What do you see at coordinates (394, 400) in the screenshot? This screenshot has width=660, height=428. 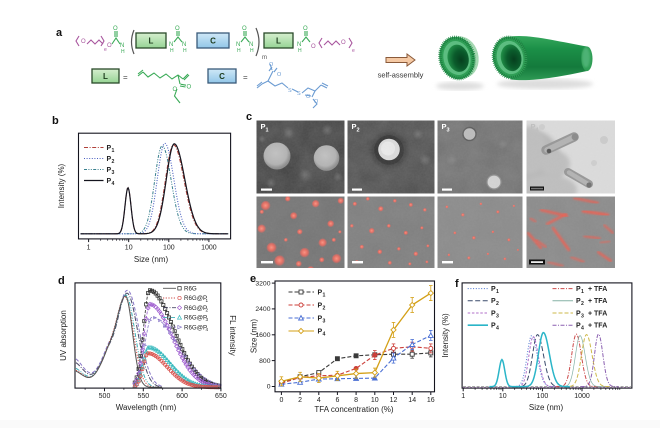 I see `svg-text: 12` at bounding box center [394, 400].